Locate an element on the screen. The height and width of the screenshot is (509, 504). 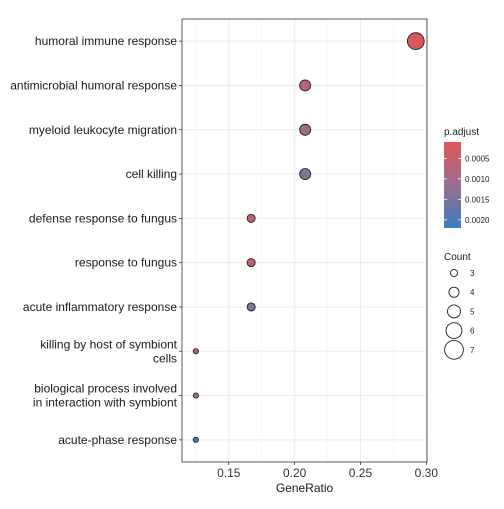
y-tick-label: myeloid leukocyte migration is located at coordinates (103, 130).